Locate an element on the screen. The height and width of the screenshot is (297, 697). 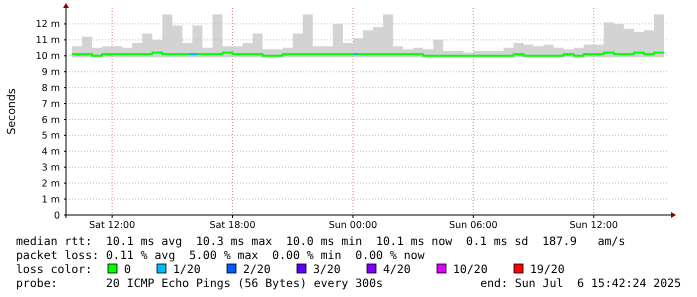
y-tick-label: 1 m is located at coordinates (51, 200).